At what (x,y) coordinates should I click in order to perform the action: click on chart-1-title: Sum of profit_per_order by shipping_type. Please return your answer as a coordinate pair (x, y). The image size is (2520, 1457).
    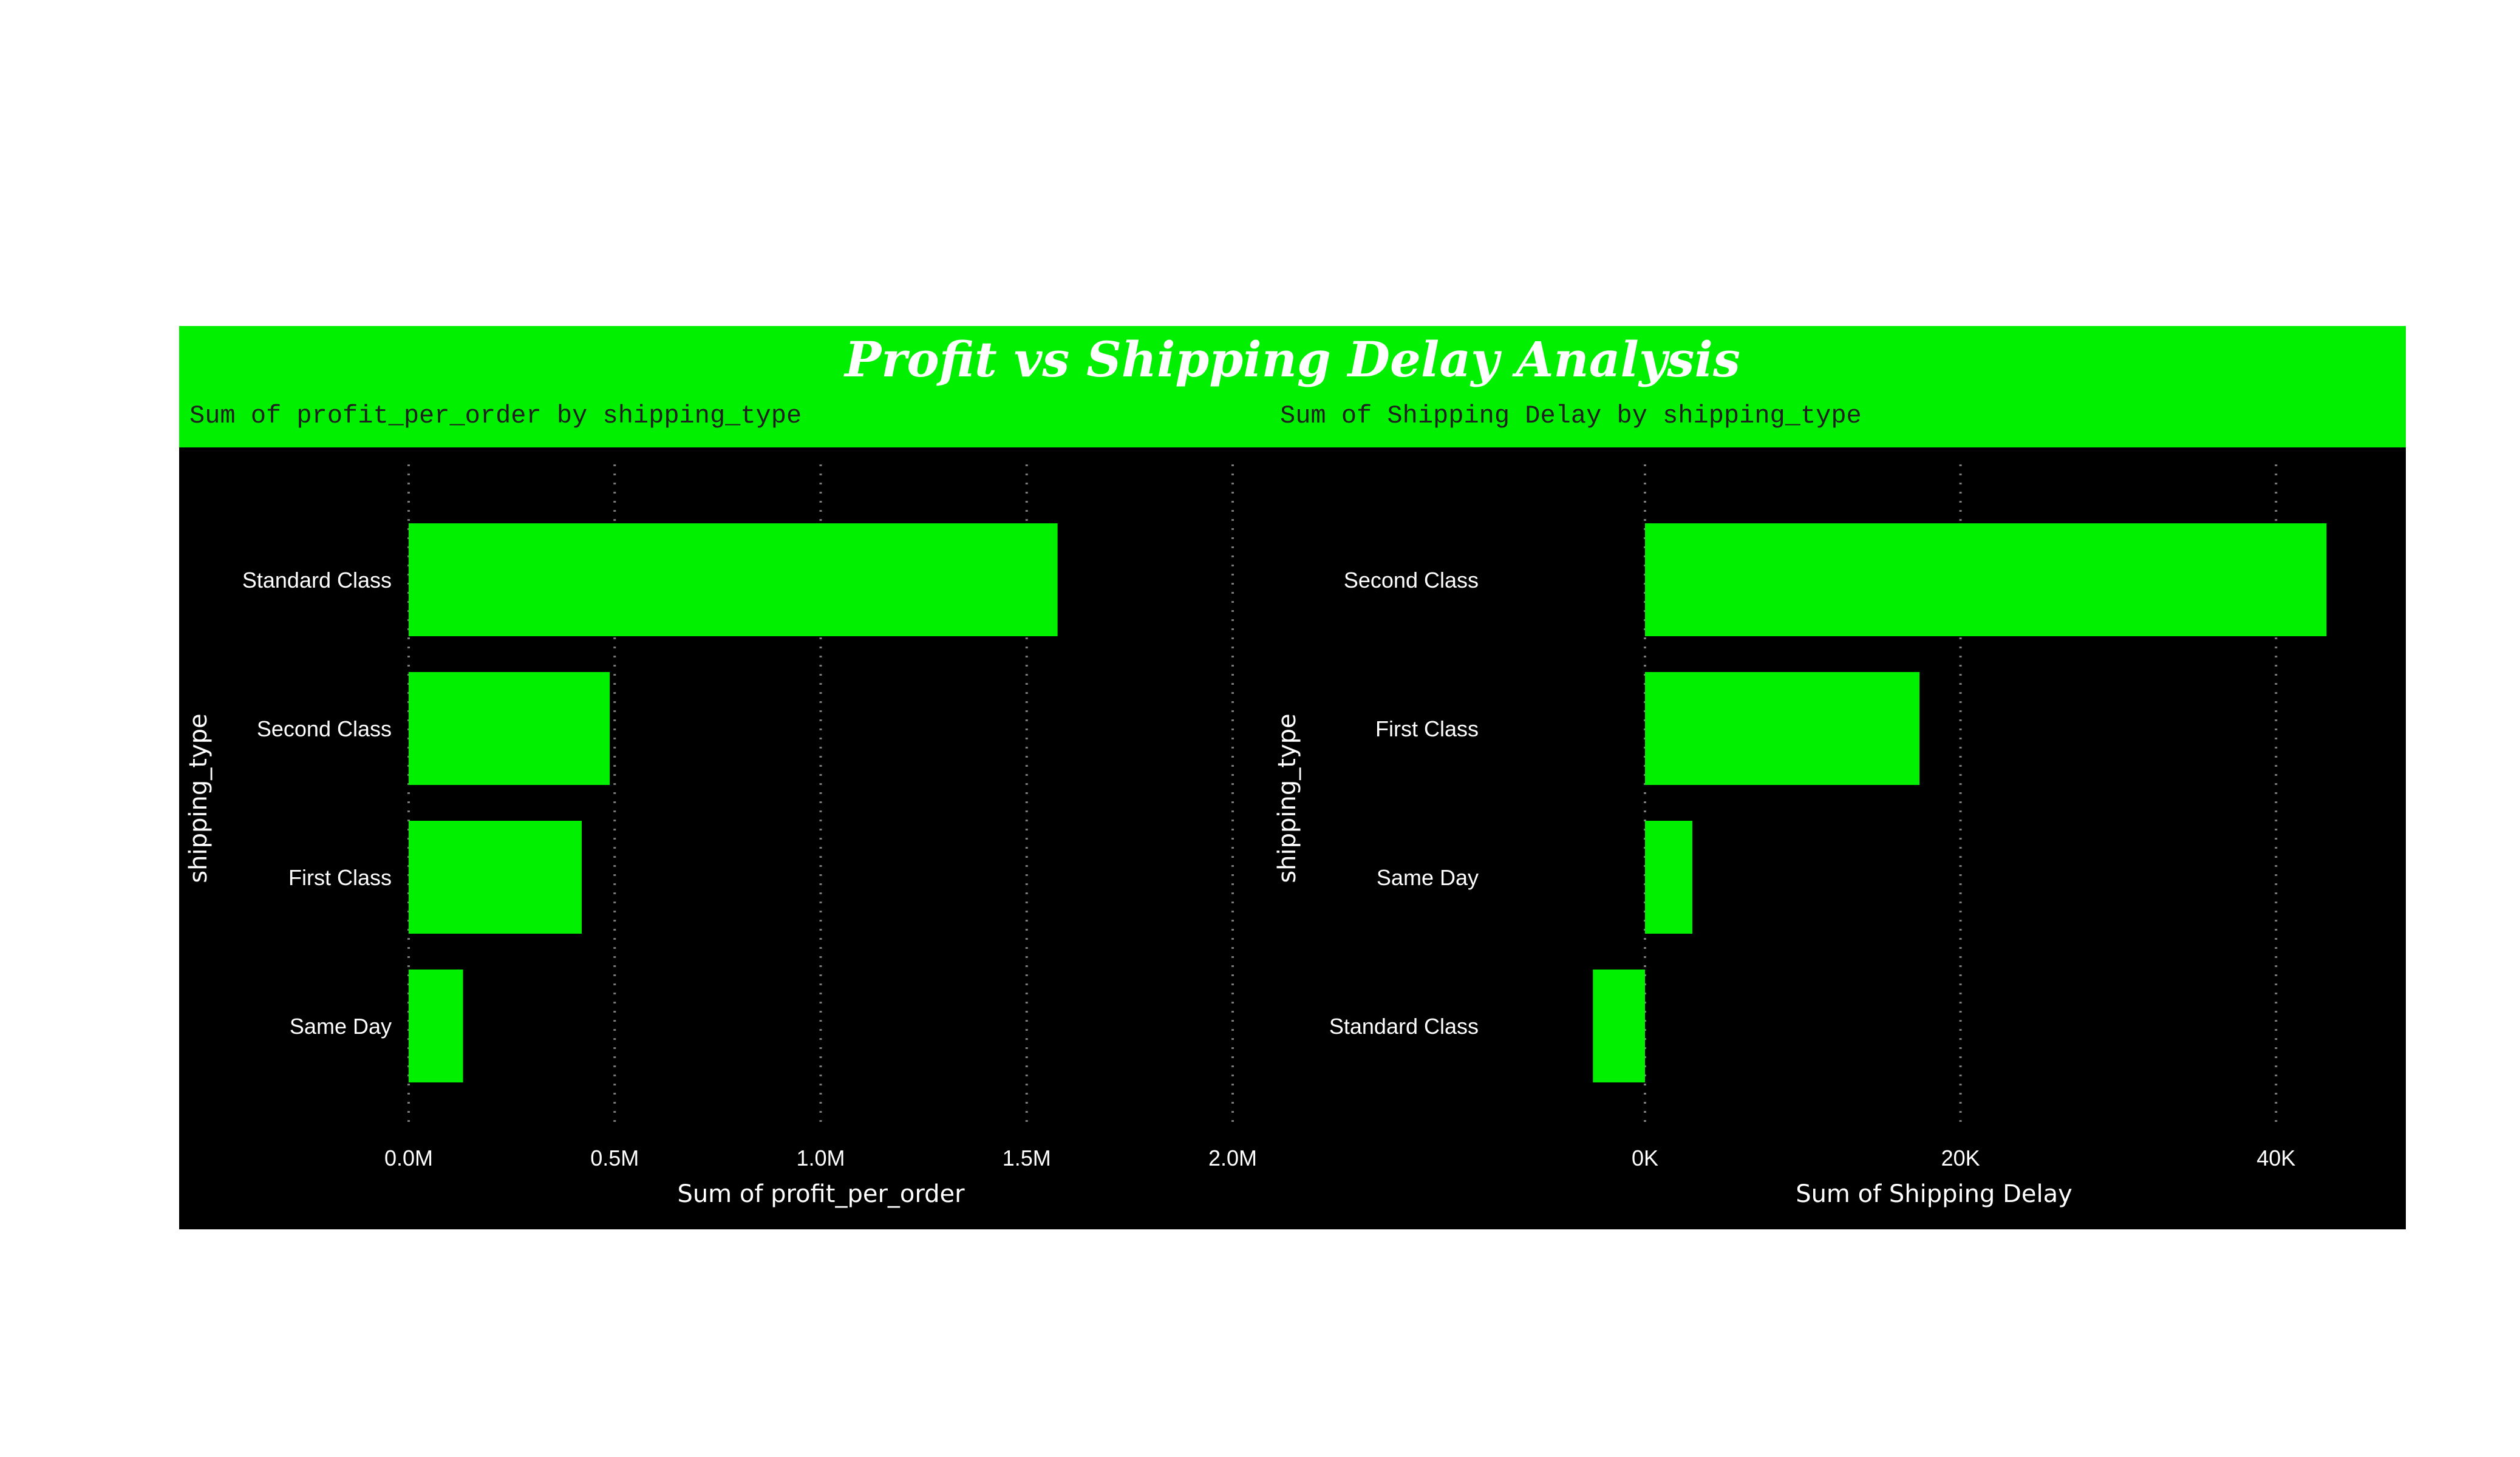
    Looking at the image, I should click on (495, 415).